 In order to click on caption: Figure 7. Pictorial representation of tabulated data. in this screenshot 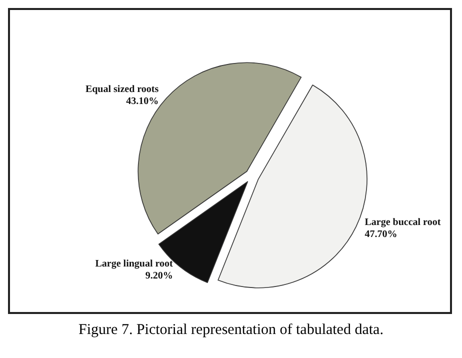, I will do `click(231, 330)`.